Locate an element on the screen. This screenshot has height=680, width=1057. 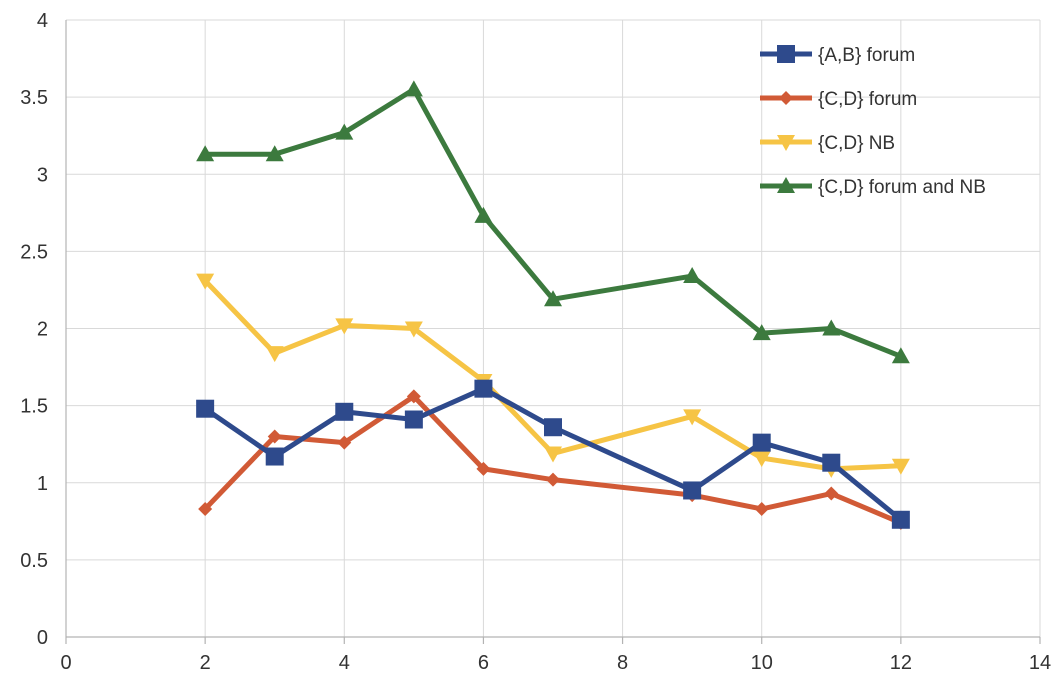
y-tick-label: 3.5 is located at coordinates (34, 98).